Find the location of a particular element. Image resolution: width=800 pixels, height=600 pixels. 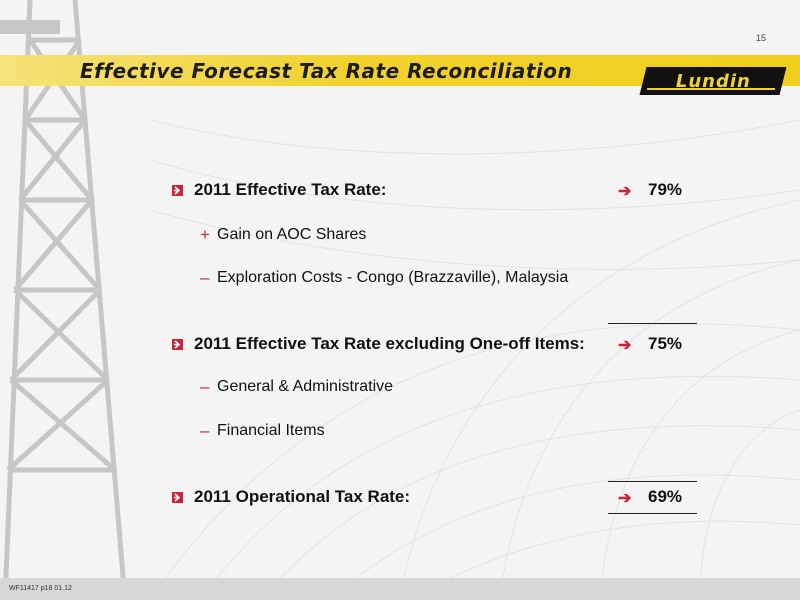

page-number: 15 is located at coordinates (760, 38).